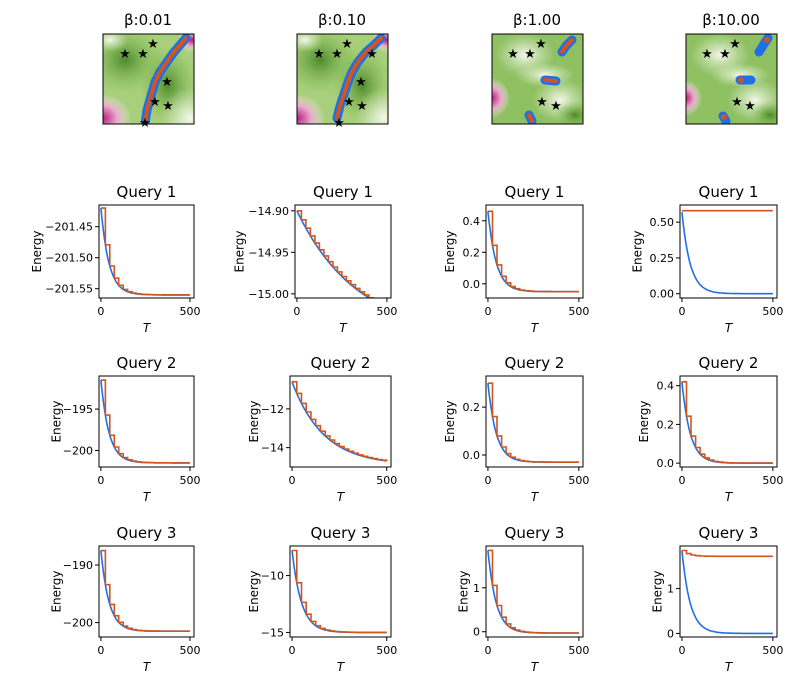  I want to click on map-title: β:1.00, so click(537, 20).